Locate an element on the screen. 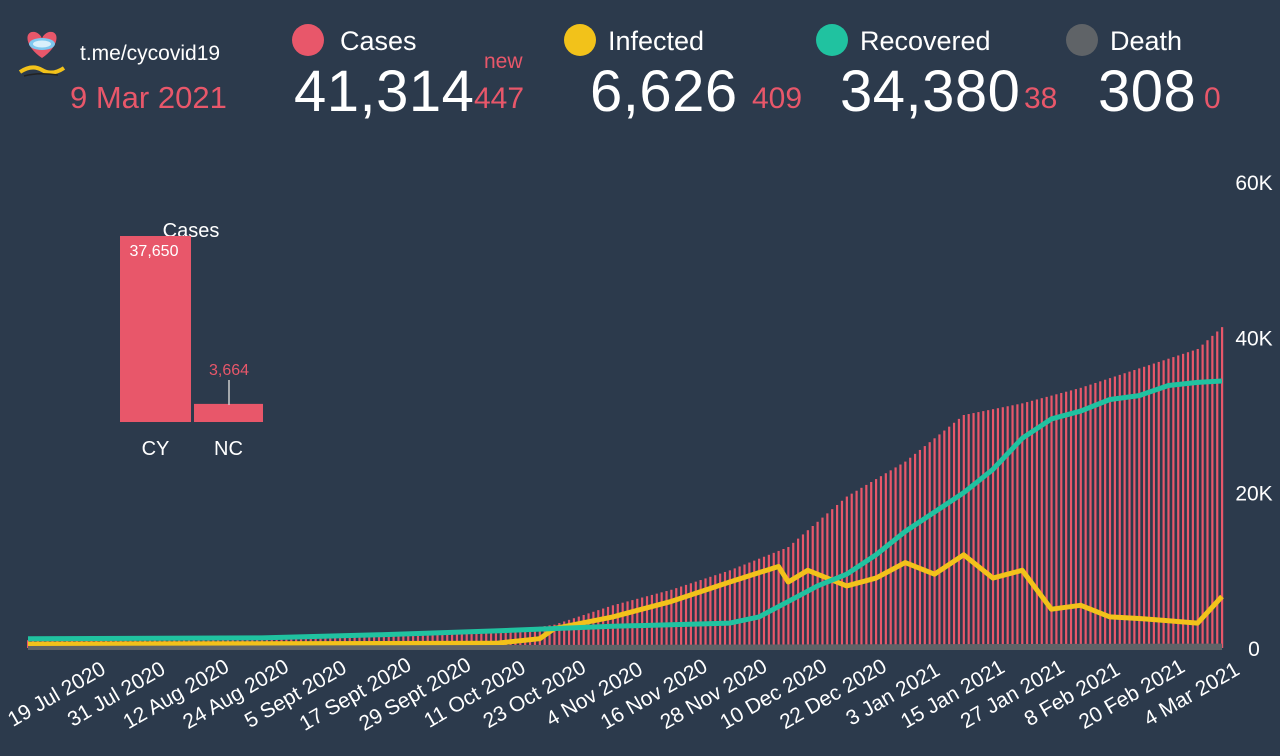 The width and height of the screenshot is (1280, 756). new-label: new is located at coordinates (503, 61).